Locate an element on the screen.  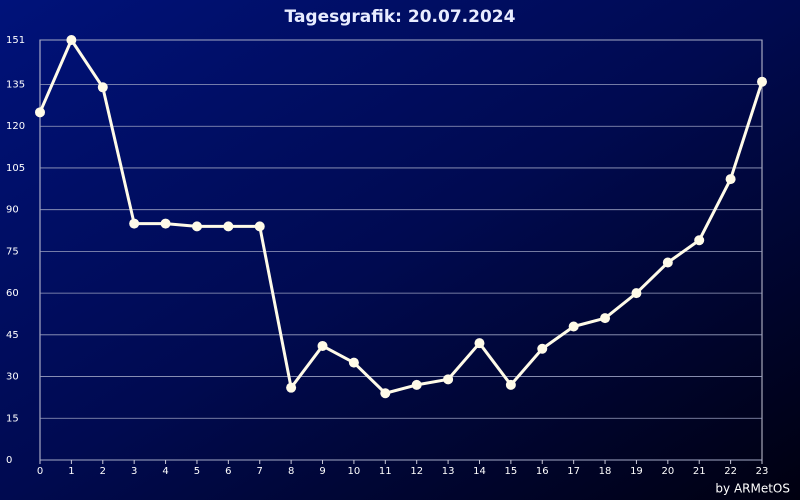
x-tick-label: 2 is located at coordinates (103, 471).